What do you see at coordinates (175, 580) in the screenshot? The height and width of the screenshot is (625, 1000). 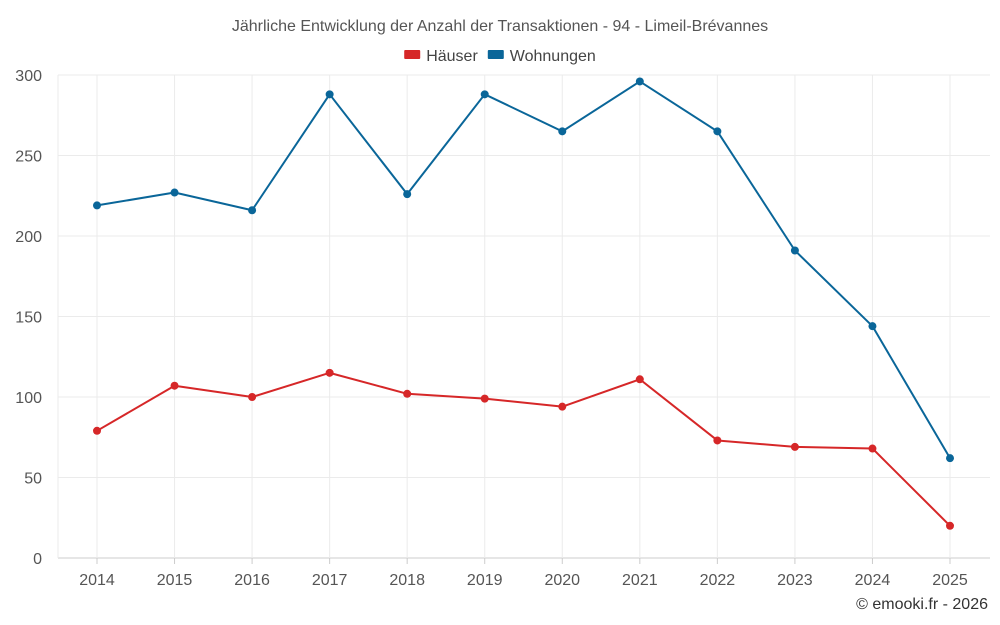 I see `x-tick-label: 2015` at bounding box center [175, 580].